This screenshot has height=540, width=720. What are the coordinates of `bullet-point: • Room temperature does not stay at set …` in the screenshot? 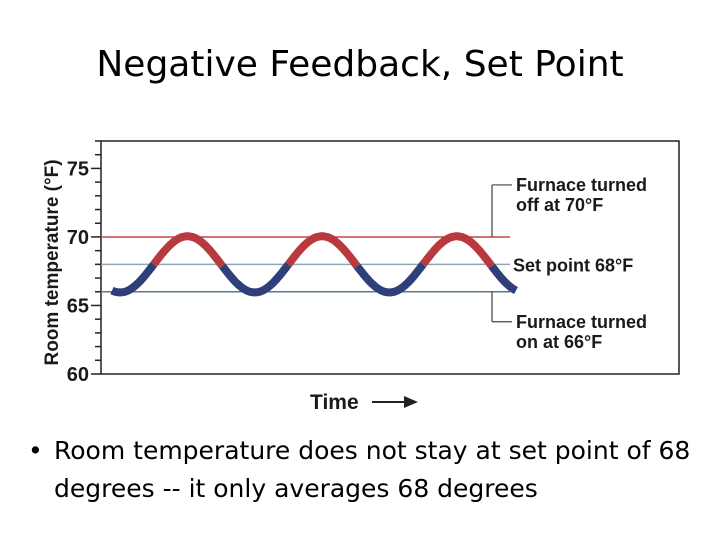 It's located at (363, 470).